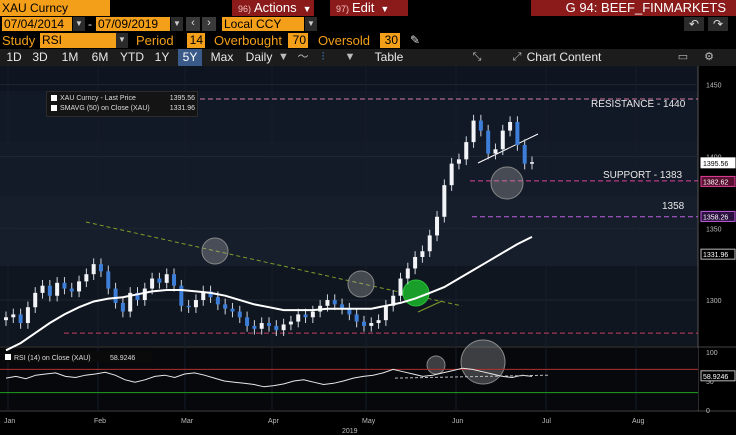 The image size is (736, 435). What do you see at coordinates (390, 40) in the screenshot?
I see `oversold-input: 30` at bounding box center [390, 40].